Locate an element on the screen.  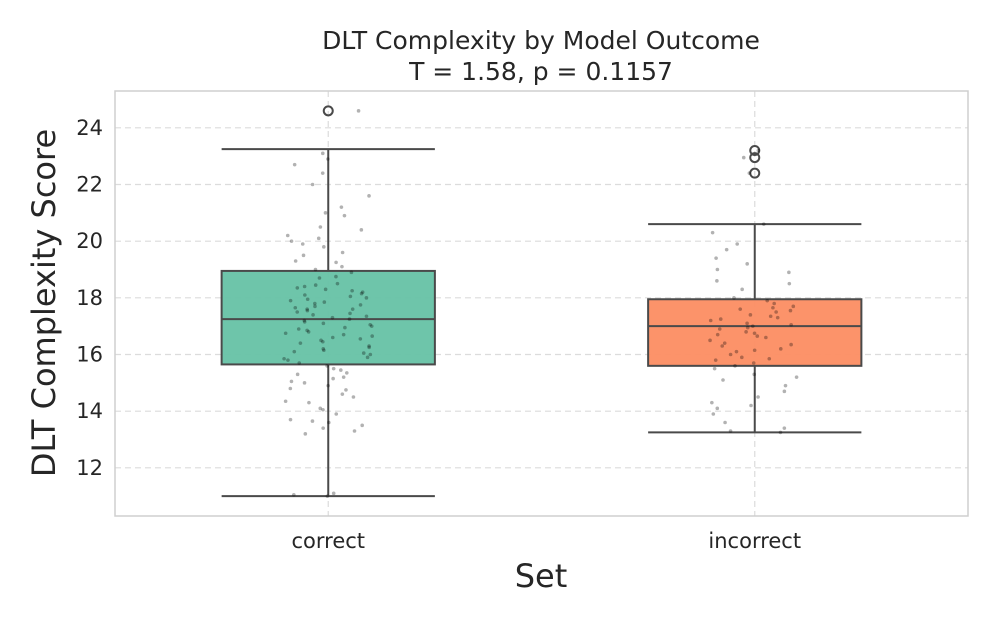
y-axis-label: DLT Complexity Score is located at coordinates (44, 303).